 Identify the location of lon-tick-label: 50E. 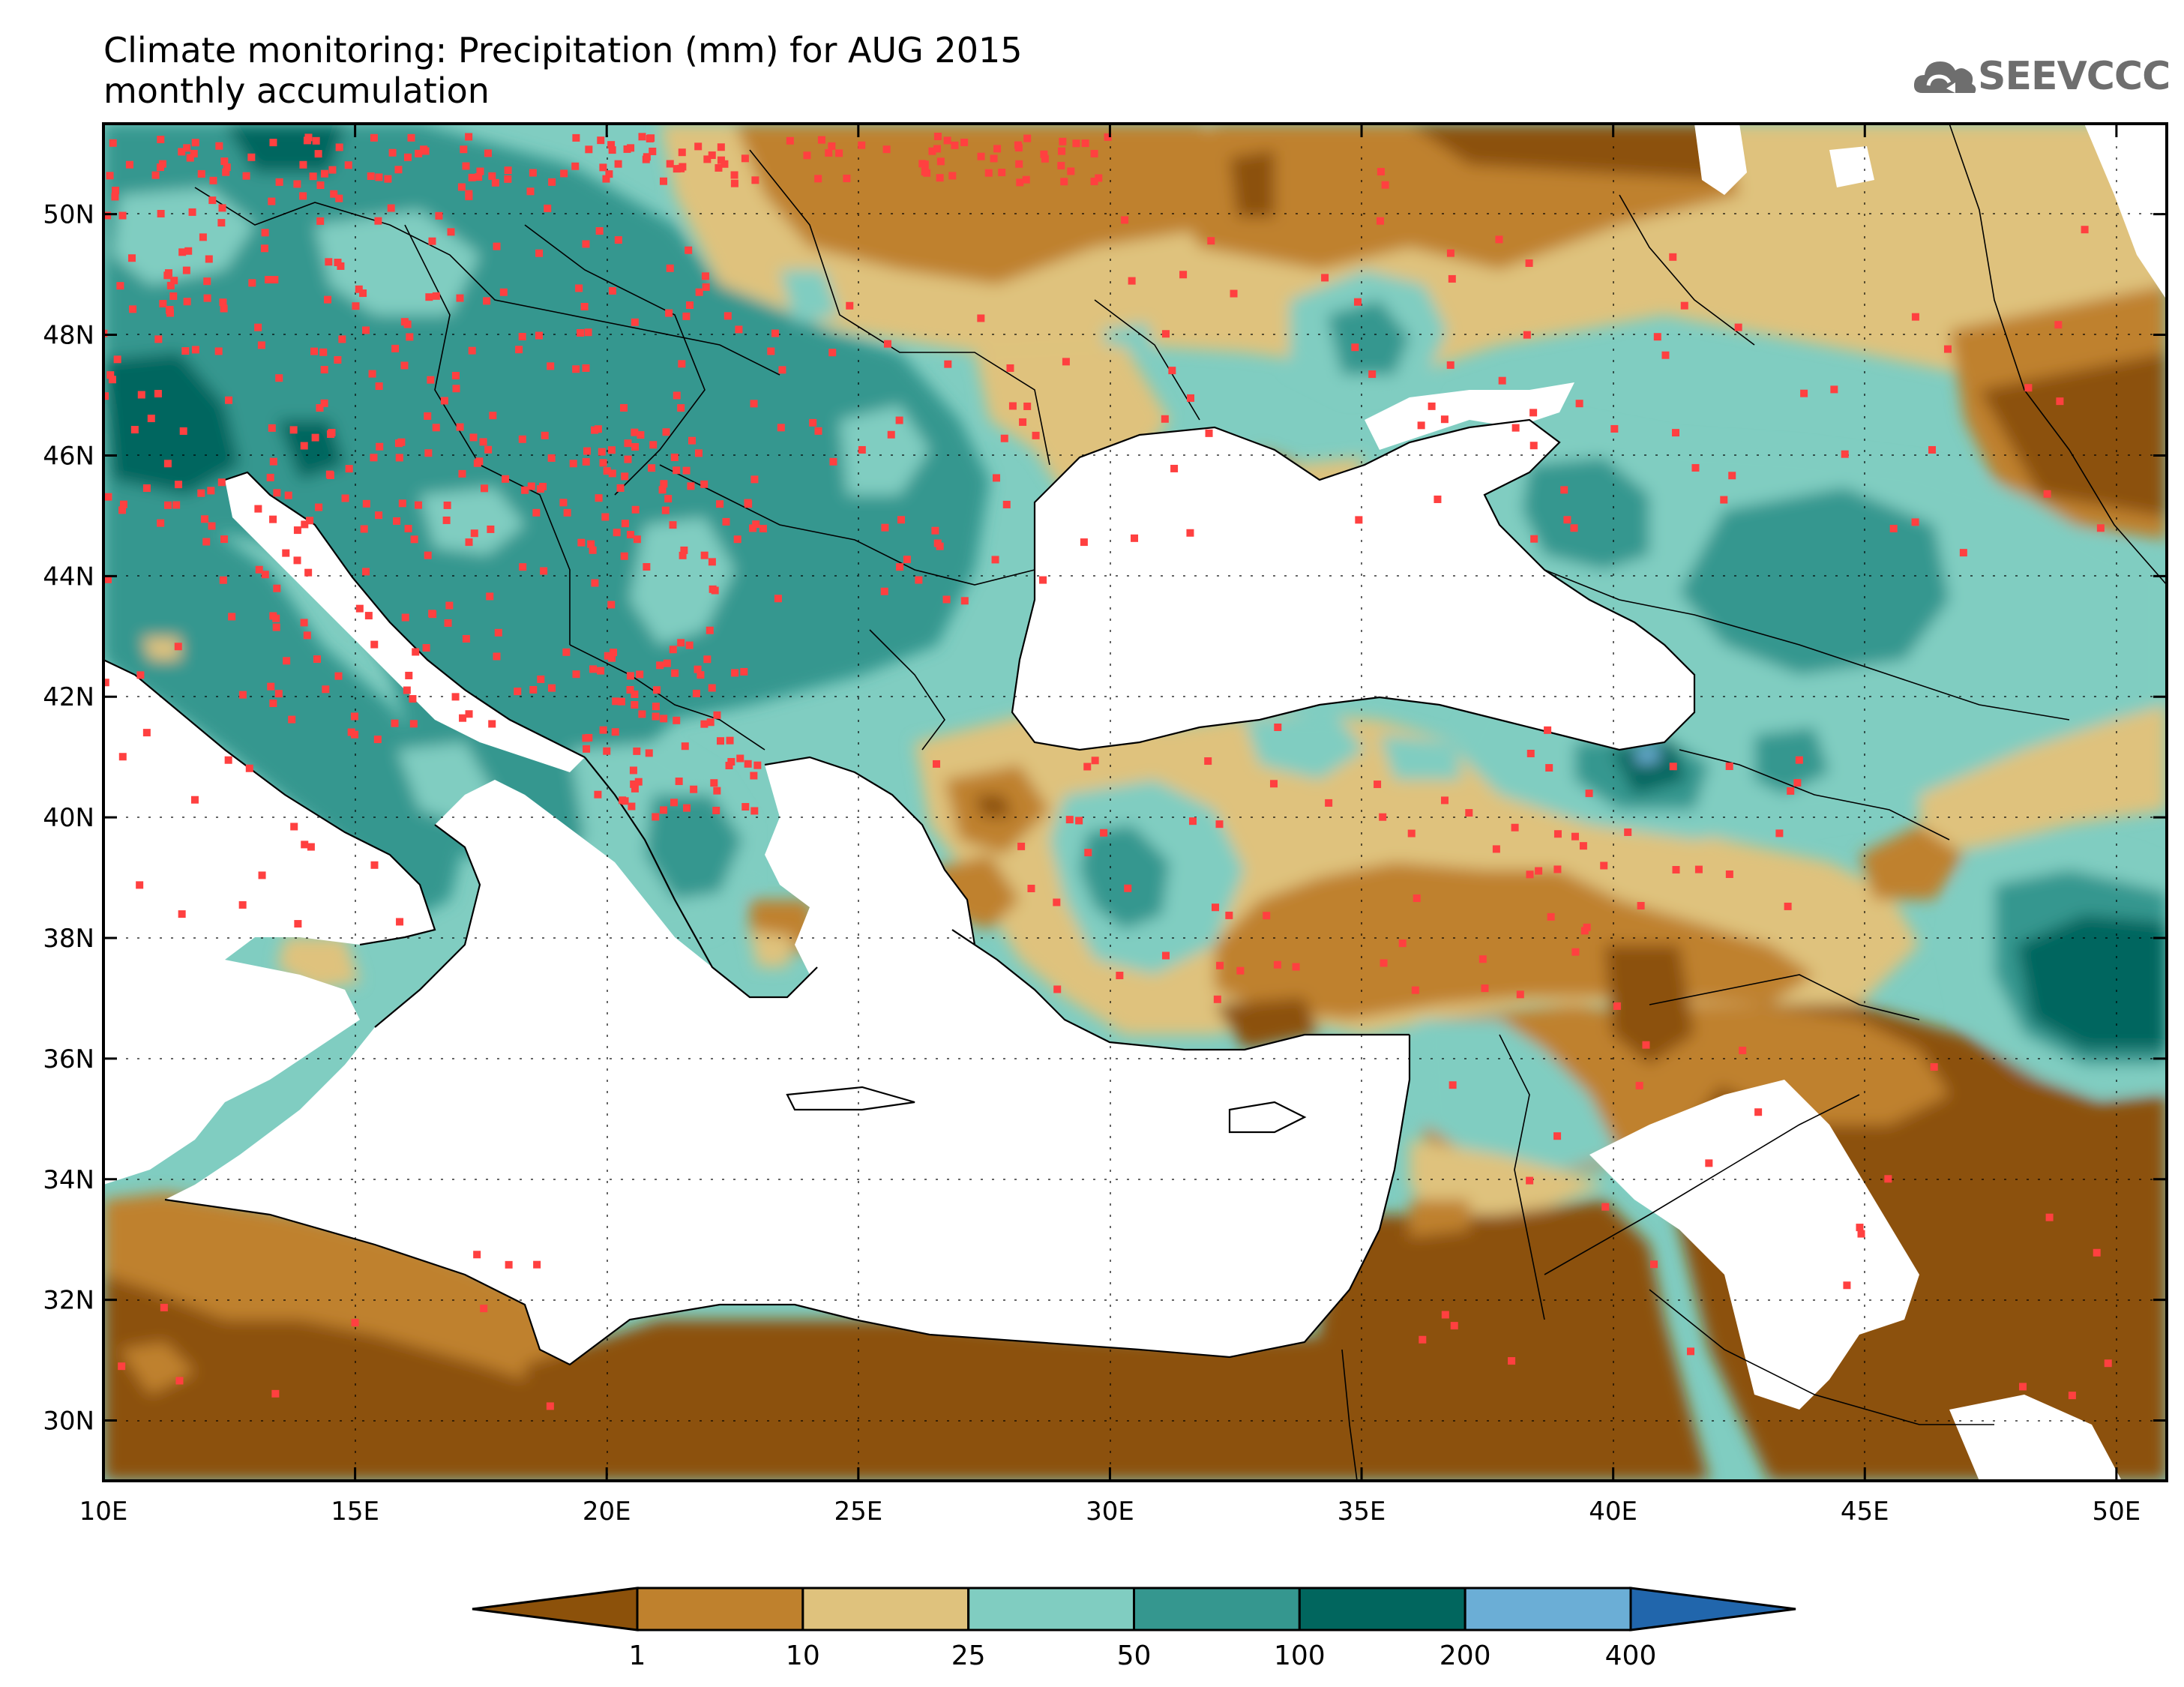
(2117, 1512).